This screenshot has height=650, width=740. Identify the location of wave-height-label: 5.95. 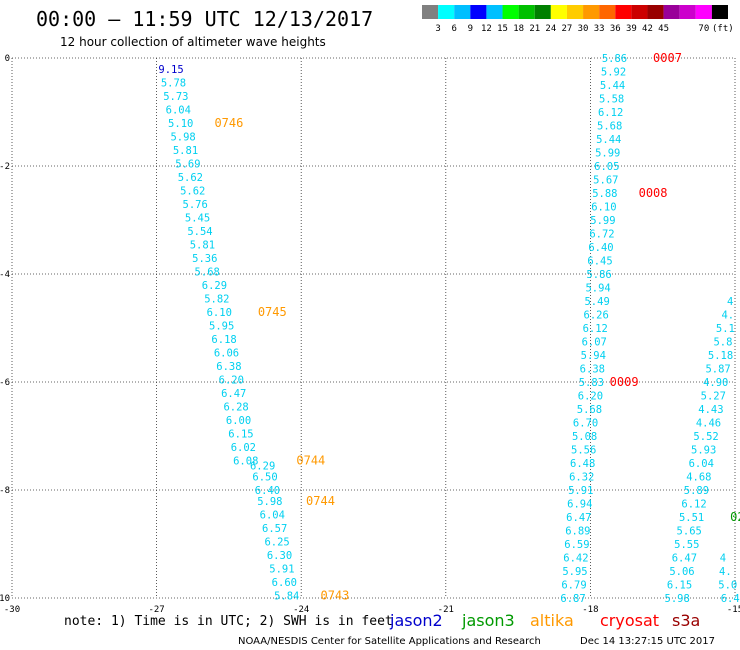
(574, 572).